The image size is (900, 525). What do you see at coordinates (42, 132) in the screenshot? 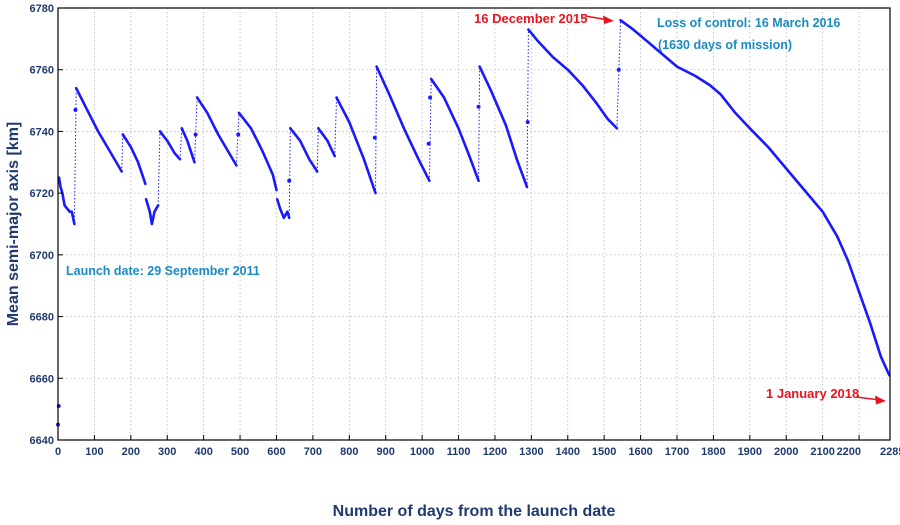
I see `y-tick-label: 6740` at bounding box center [42, 132].